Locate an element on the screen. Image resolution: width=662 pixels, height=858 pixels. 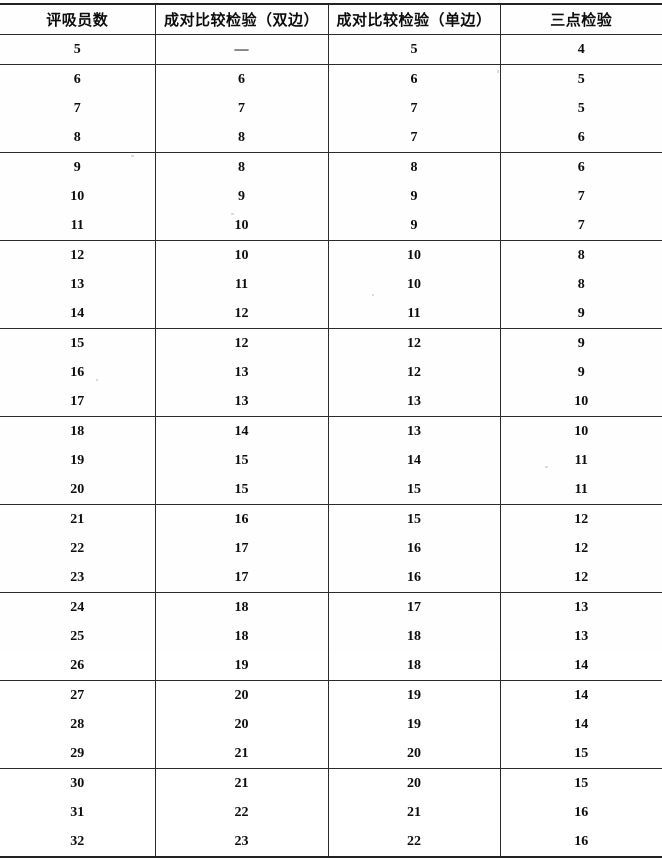
cell-paired-one-sided: 21 is located at coordinates (414, 812).